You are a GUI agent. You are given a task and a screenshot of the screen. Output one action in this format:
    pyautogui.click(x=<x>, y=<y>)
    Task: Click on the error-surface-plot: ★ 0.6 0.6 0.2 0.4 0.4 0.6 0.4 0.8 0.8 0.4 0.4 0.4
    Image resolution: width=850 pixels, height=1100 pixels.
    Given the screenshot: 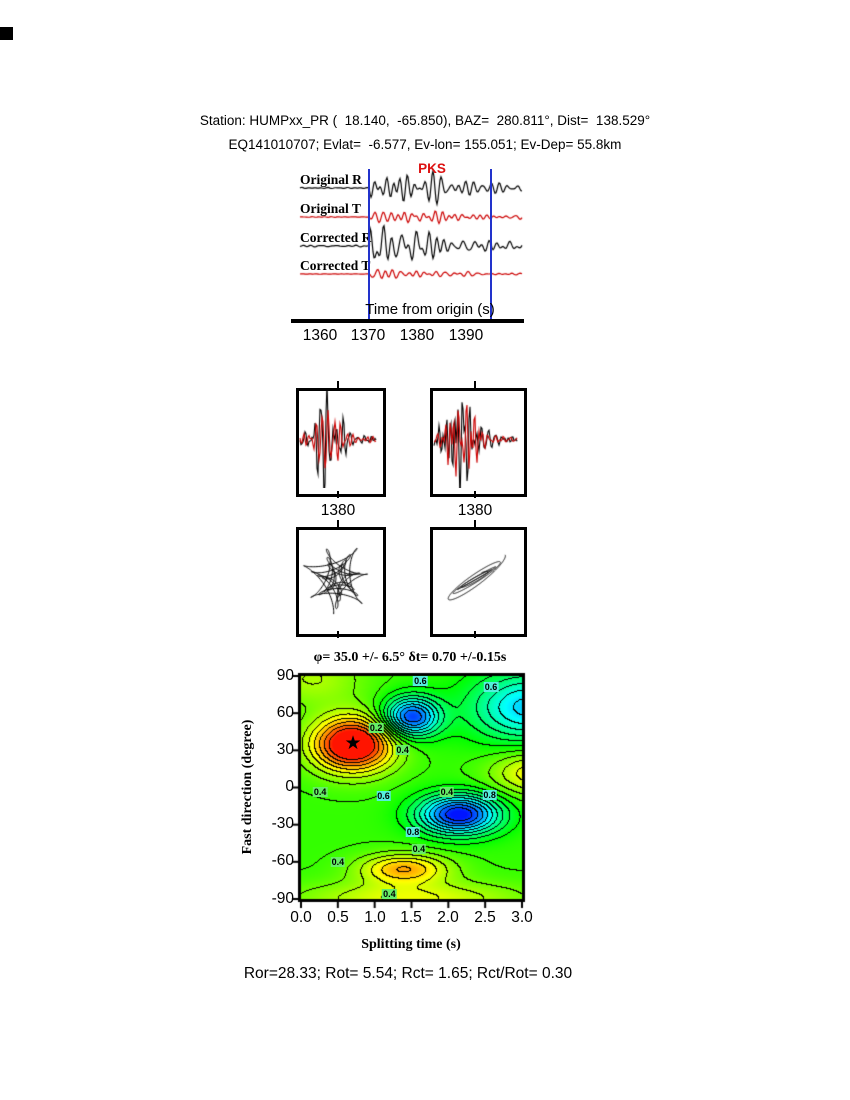 What is the action you would take?
    pyautogui.click(x=416, y=791)
    